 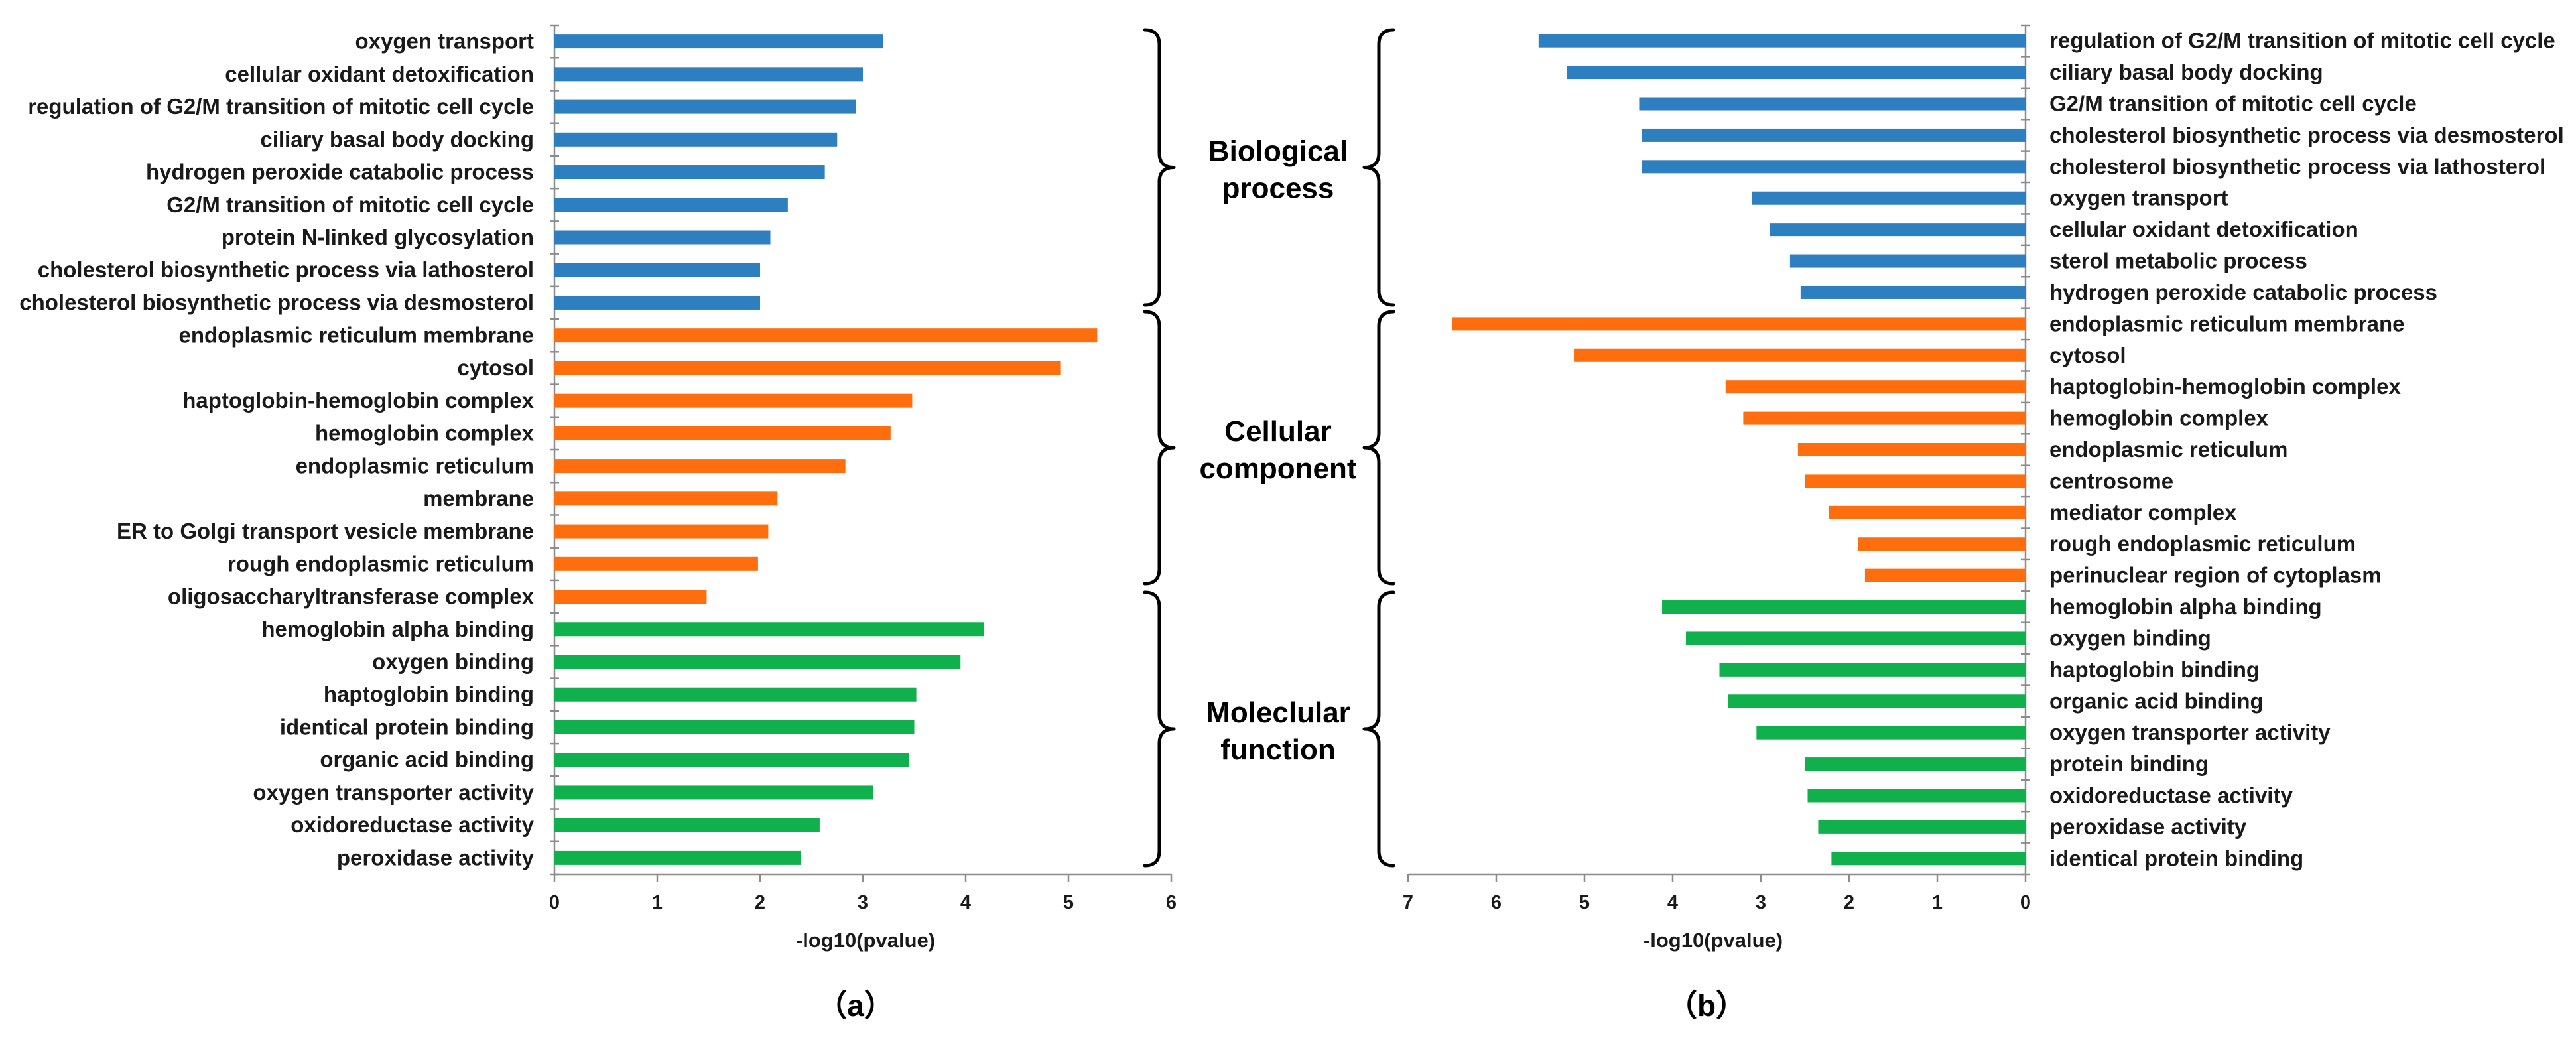 I want to click on panel-b-category-label: identical protein binding, so click(x=2176, y=858).